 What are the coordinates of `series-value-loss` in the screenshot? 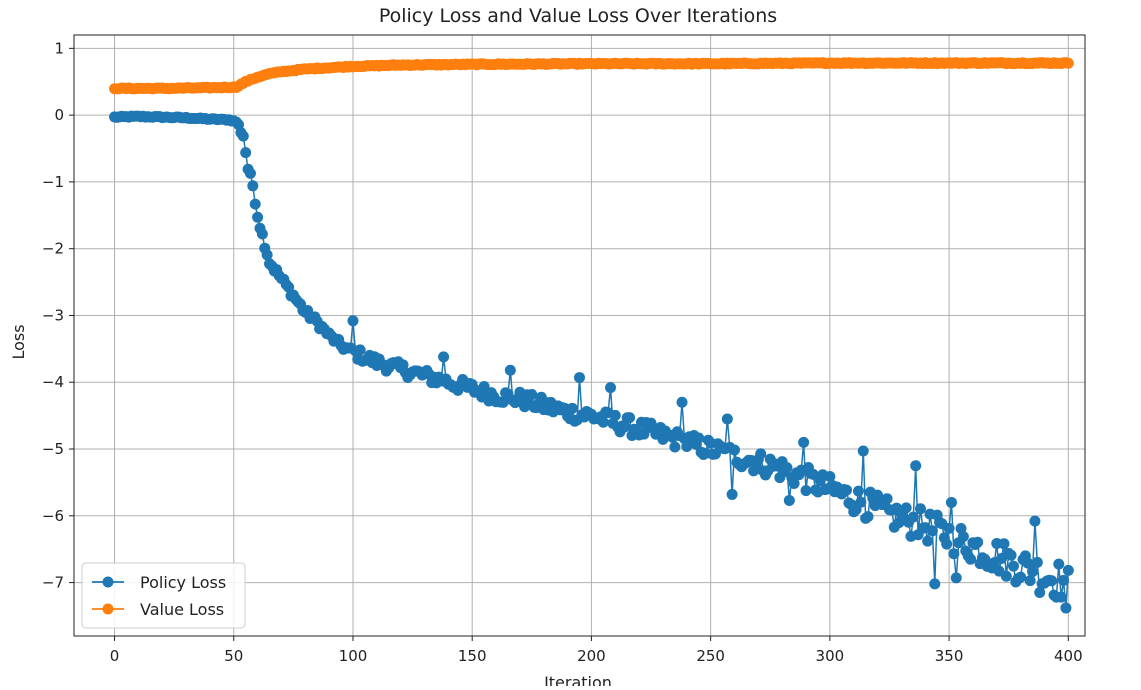 It's located at (591, 76).